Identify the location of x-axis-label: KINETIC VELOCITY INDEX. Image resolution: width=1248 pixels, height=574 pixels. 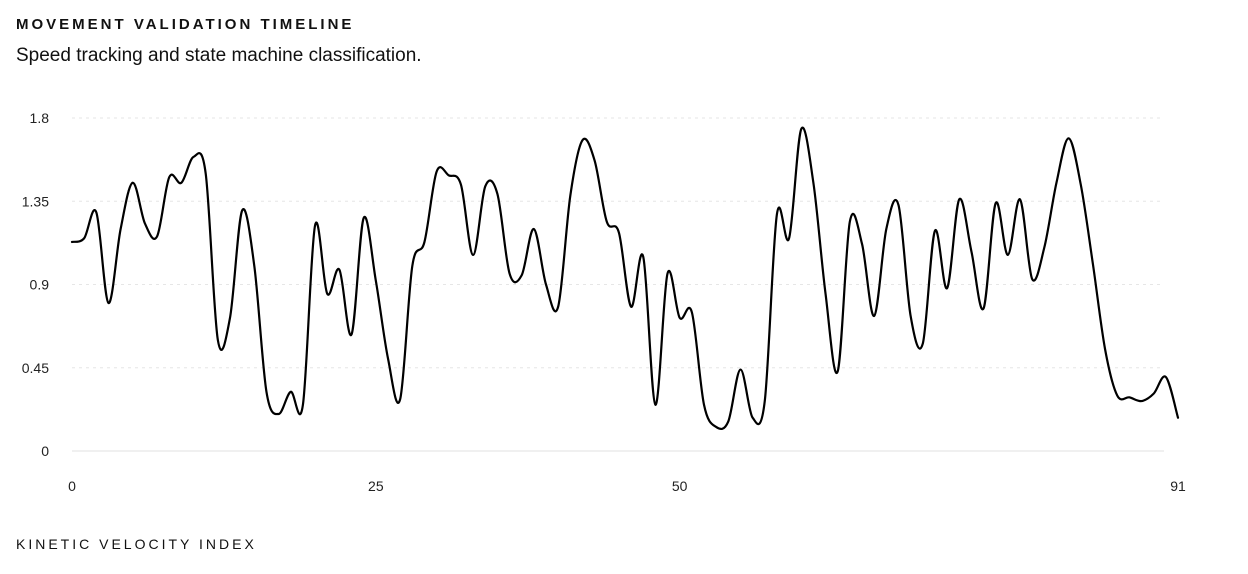
(136, 544).